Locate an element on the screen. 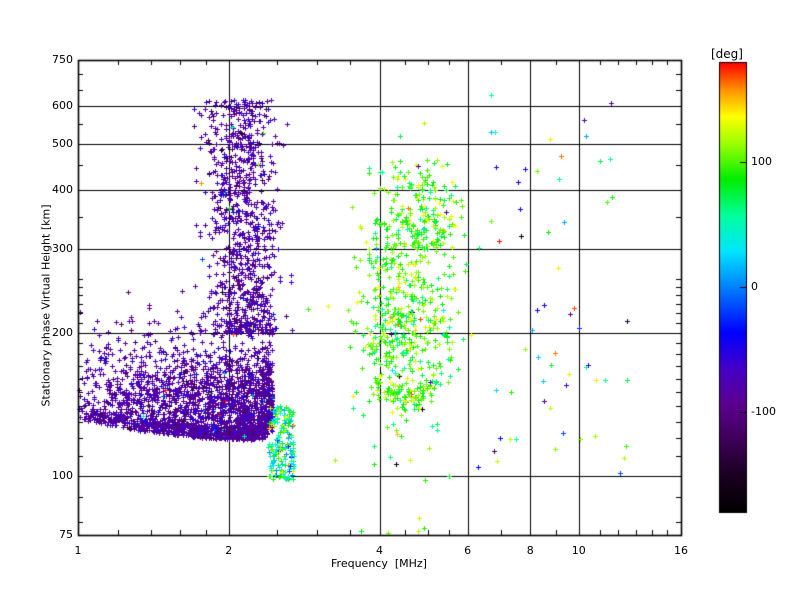 This screenshot has height=600, width=800. x-tick-label-16: 16 is located at coordinates (681, 550).